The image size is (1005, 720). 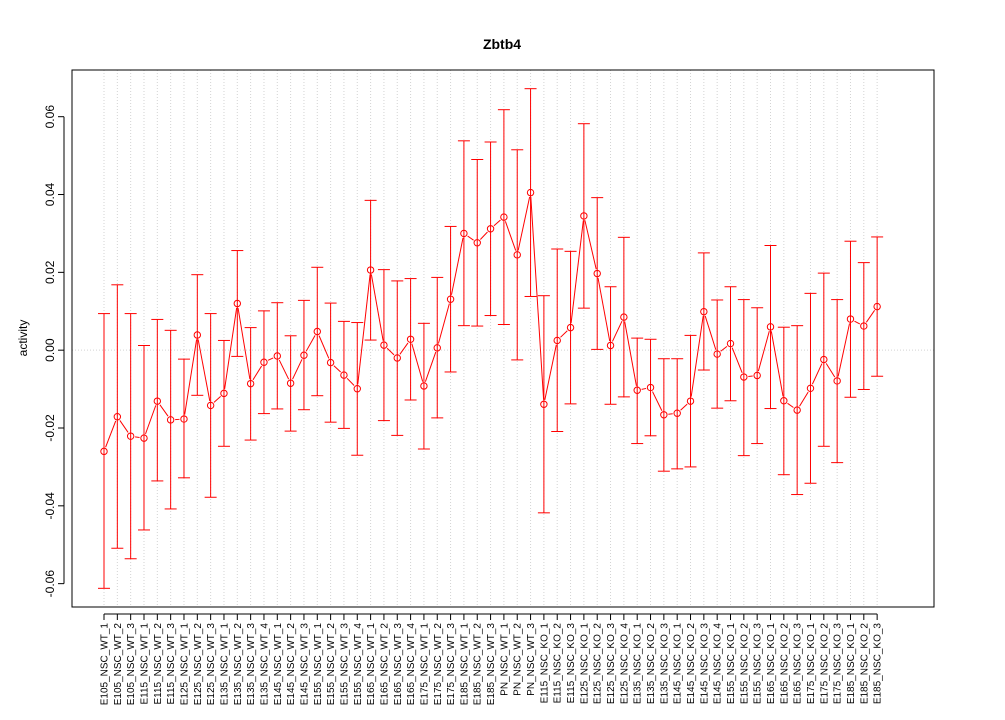 What do you see at coordinates (744, 664) in the screenshot?
I see `x-tick-label: E155_NSC_KO_2` at bounding box center [744, 664].